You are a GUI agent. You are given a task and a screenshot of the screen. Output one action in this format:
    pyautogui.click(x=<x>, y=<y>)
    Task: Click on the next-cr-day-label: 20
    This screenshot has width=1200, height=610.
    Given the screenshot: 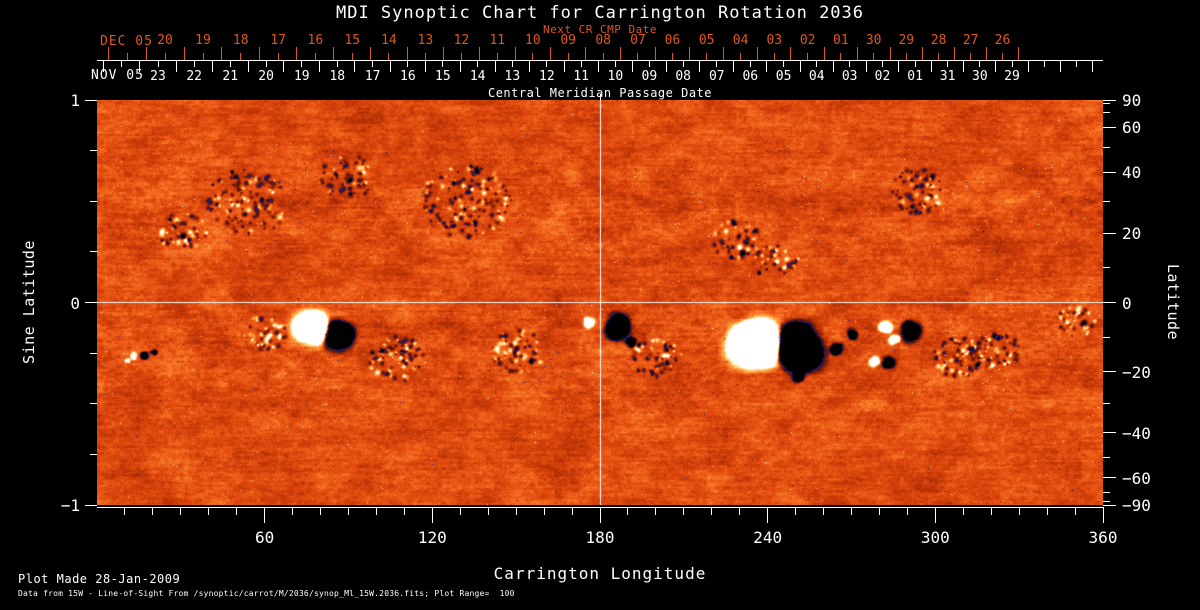 What is the action you would take?
    pyautogui.click(x=165, y=40)
    